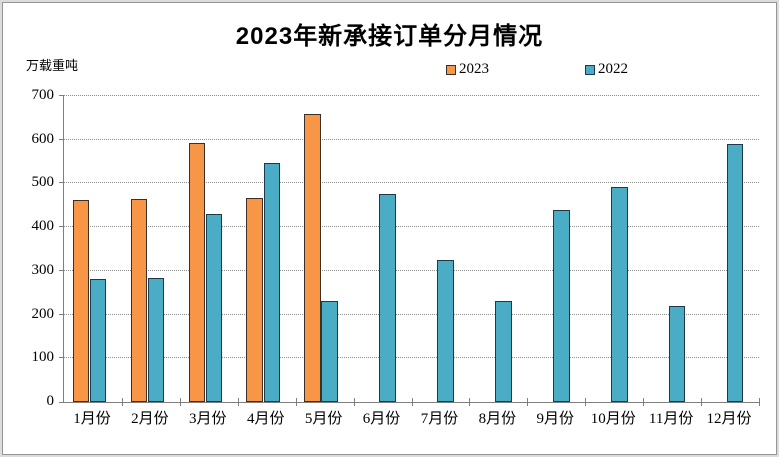 Image resolution: width=779 pixels, height=457 pixels. What do you see at coordinates (272, 282) in the screenshot?
I see `bar-2022-4月份` at bounding box center [272, 282].